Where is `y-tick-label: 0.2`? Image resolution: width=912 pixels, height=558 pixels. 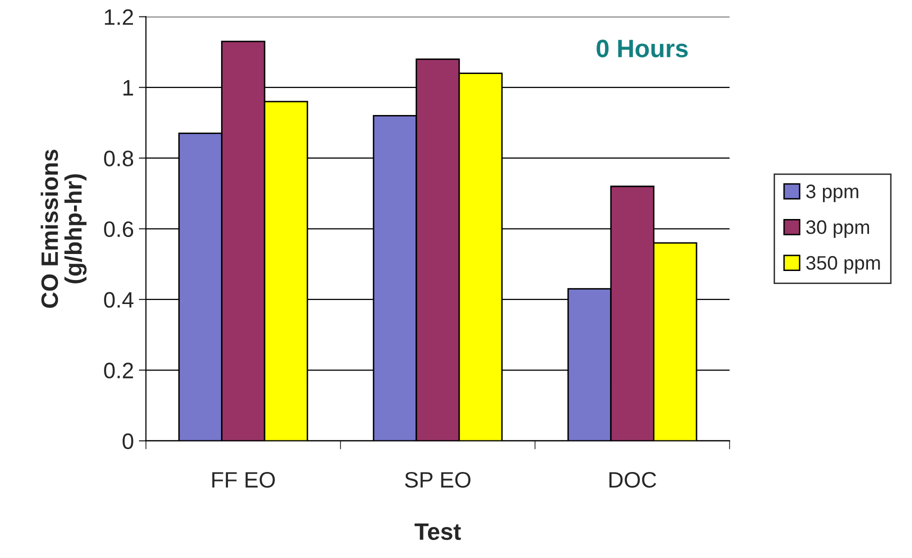 y-tick-label: 0.2 is located at coordinates (118, 370).